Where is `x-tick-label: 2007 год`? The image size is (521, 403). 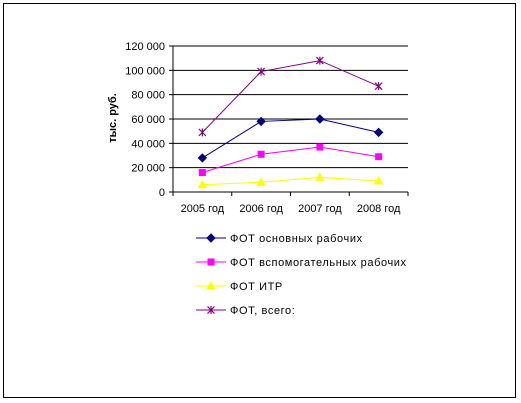
x-tick-label: 2007 год is located at coordinates (320, 209).